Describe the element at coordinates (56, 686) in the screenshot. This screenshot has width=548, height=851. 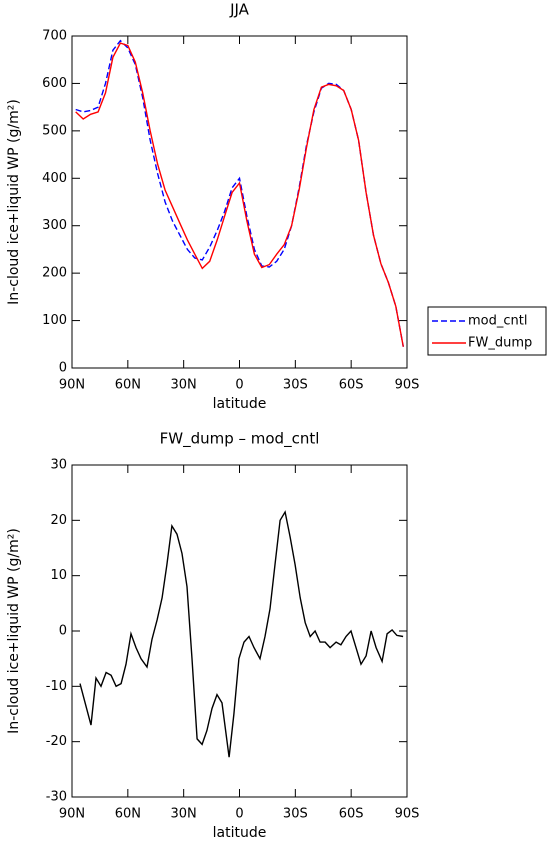
I see `y-tick-label: -10` at that location.